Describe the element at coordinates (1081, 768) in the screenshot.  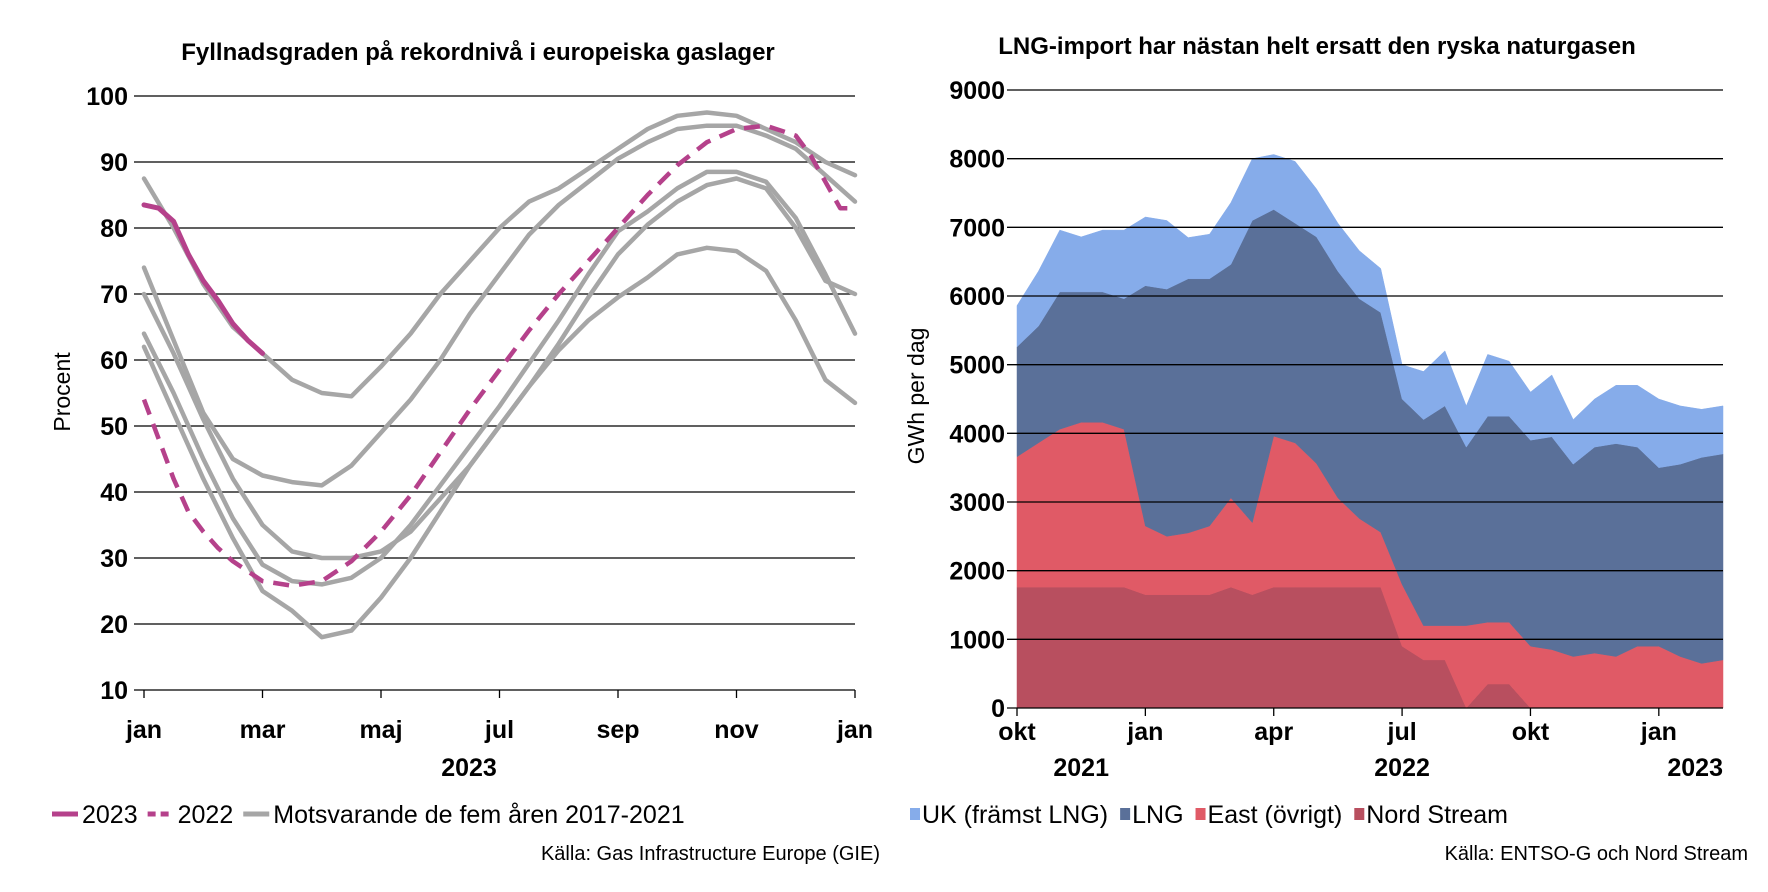
I see `right-year-label: 2021` at that location.